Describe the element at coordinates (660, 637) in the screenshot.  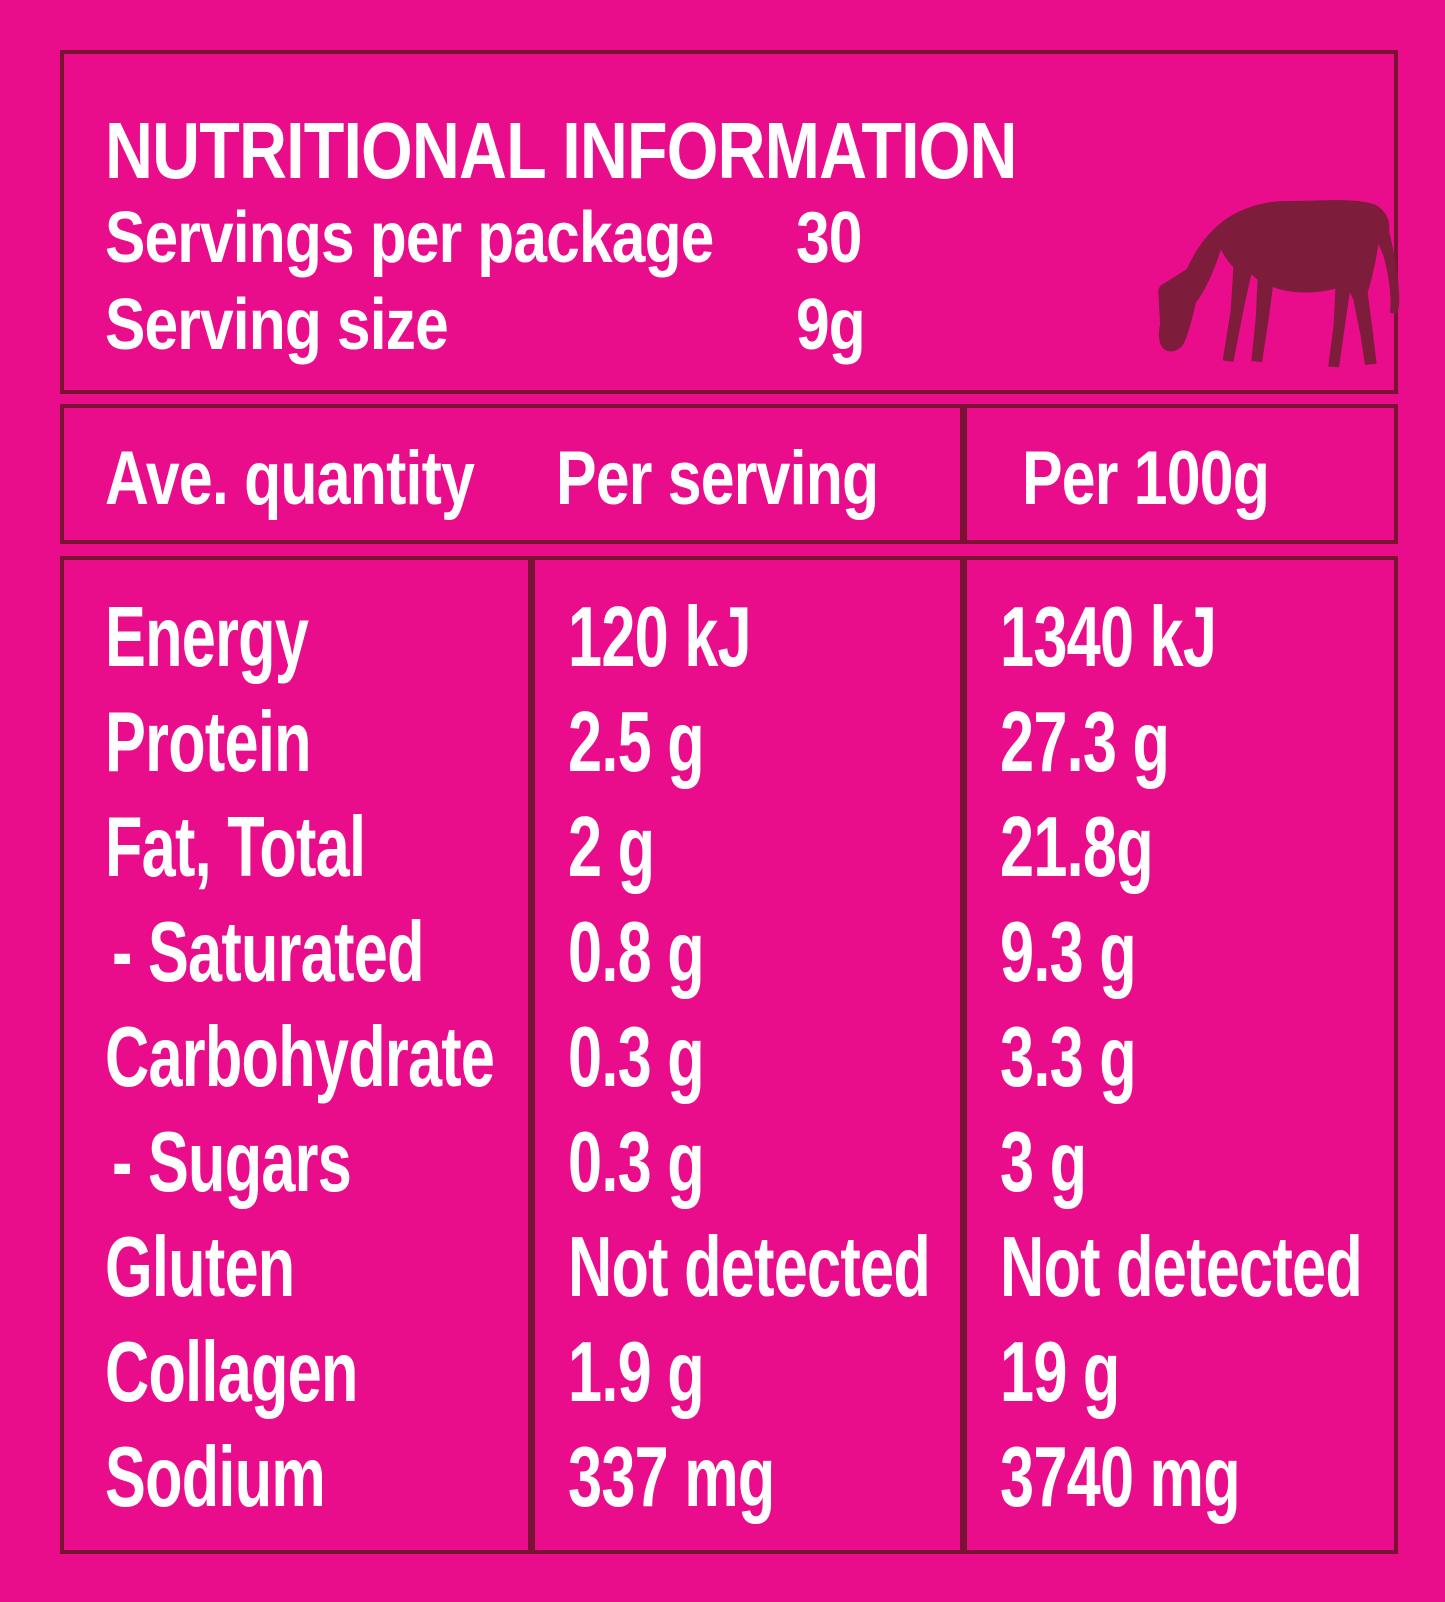
I see `per-serving-value: 120 kJ` at that location.